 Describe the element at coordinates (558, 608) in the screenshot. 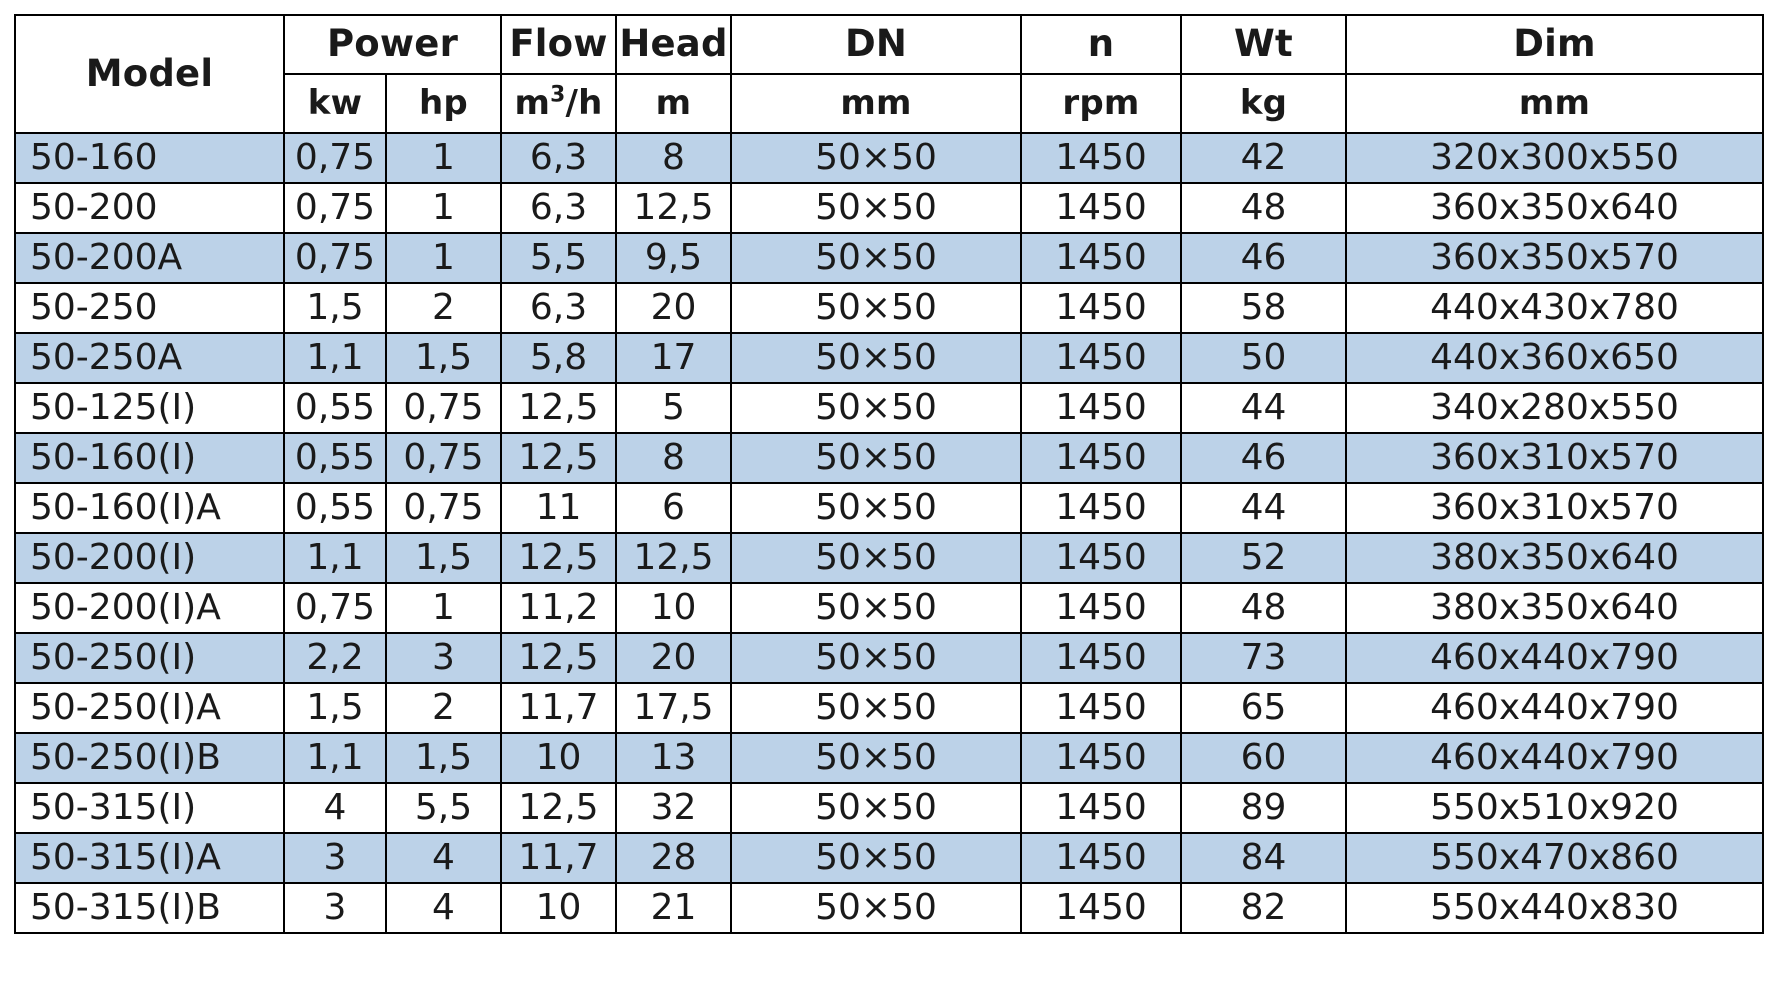

I see `cell-flow: 11,2` at that location.